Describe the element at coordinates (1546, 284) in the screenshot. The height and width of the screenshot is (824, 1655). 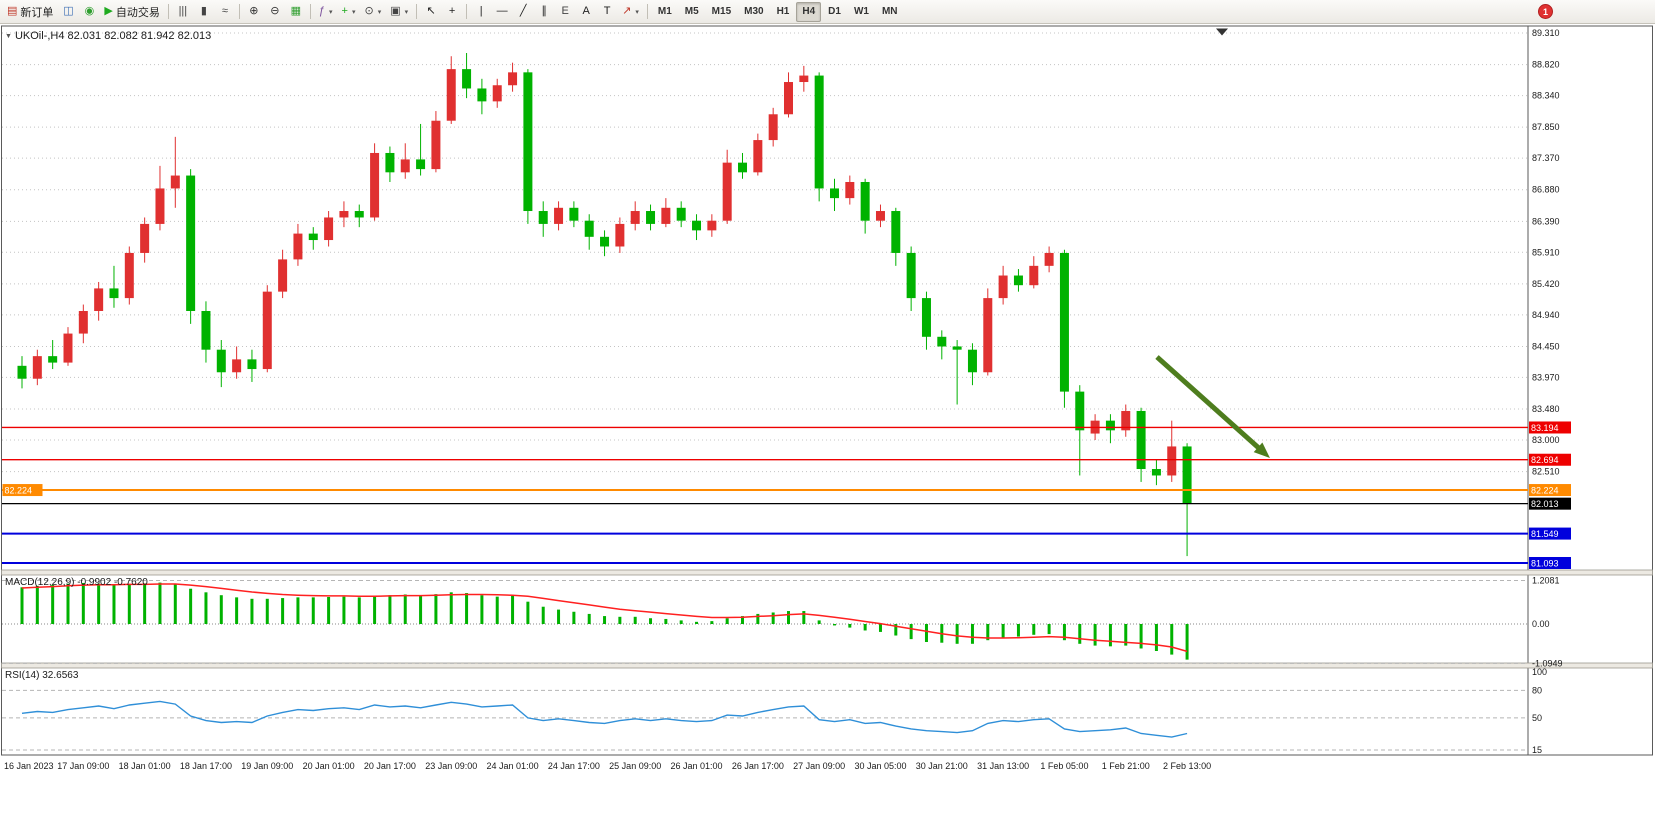
I see `svg-text: 85.420` at that location.